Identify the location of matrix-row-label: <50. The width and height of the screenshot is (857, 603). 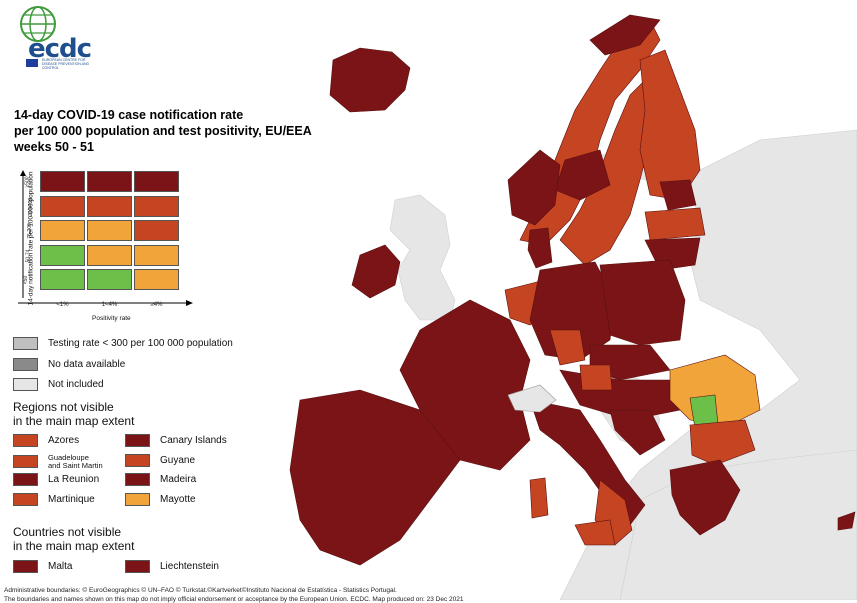
(26, 280).